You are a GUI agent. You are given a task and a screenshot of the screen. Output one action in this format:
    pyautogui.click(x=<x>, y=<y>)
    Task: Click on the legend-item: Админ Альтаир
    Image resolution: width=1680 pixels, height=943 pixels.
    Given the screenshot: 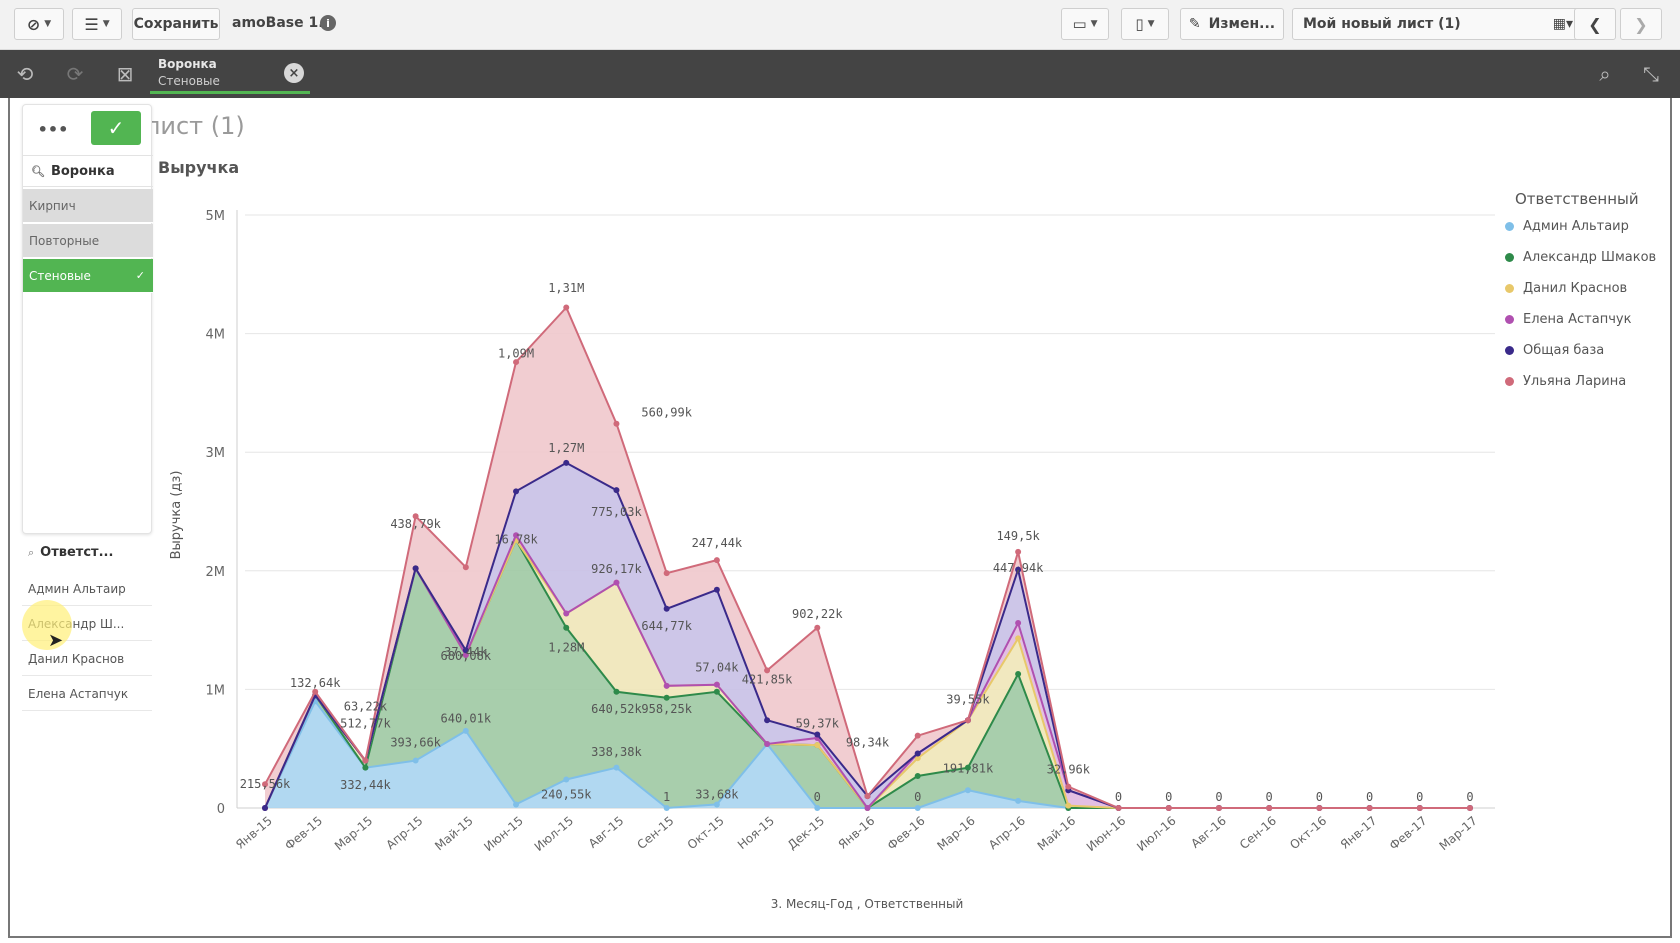 What is the action you would take?
    pyautogui.click(x=1567, y=226)
    